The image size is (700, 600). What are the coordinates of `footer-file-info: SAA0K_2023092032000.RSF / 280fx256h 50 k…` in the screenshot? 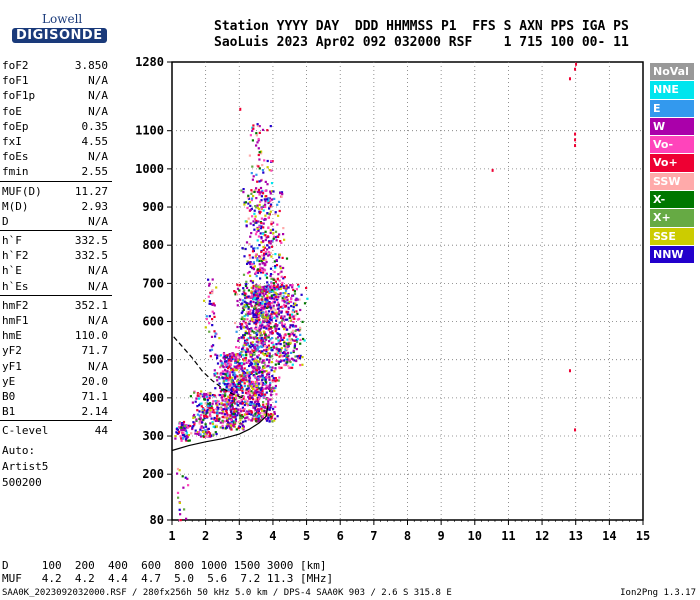 It's located at (227, 593).